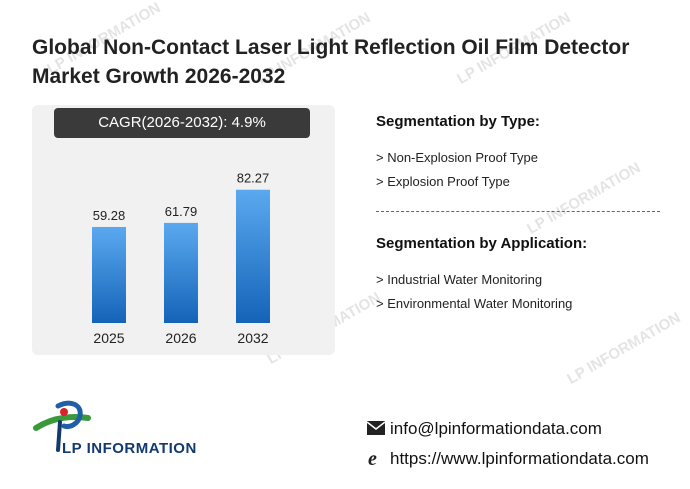 The width and height of the screenshot is (690, 489). I want to click on segmentation-type-title: Segmentation by Type:, so click(458, 121).